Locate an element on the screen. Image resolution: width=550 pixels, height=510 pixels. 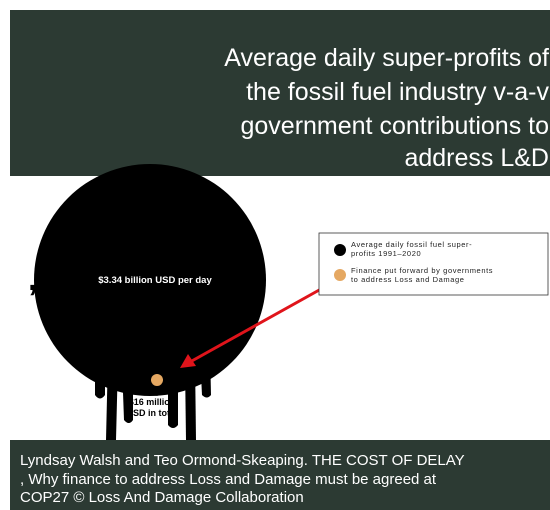
caption-band is located at coordinates (280, 475).